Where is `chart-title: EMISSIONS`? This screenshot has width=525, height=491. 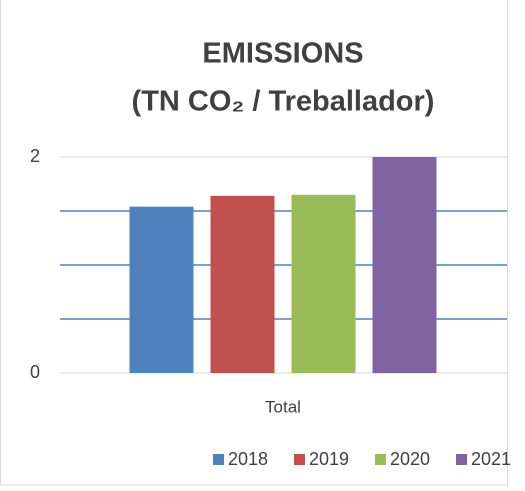 chart-title: EMISSIONS is located at coordinates (282, 54).